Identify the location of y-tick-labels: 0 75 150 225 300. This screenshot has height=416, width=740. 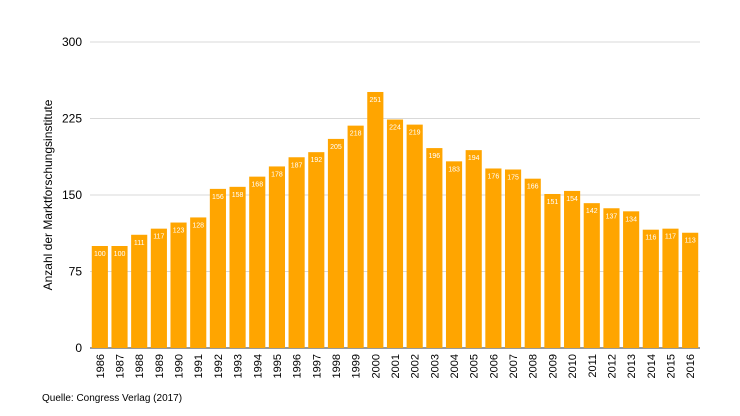
(72, 195).